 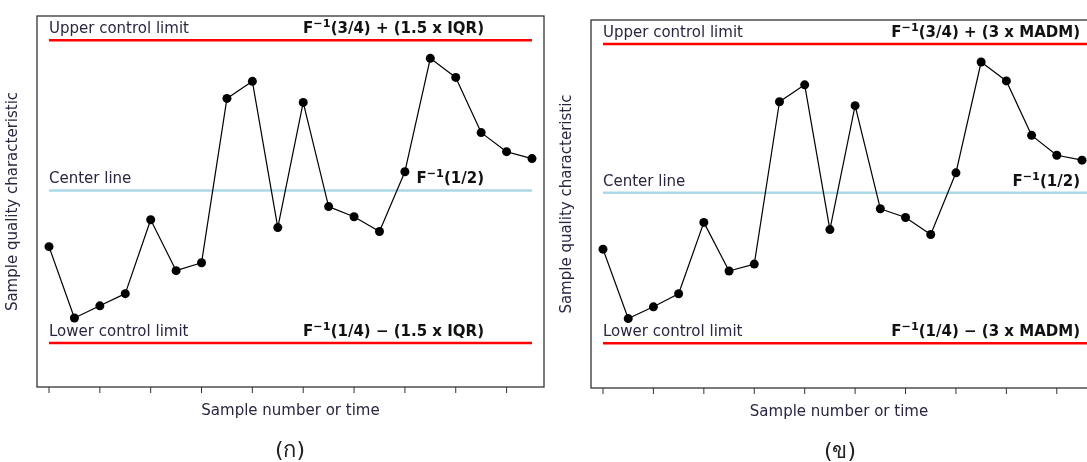 I want to click on annotation: F$^{−1}$(1/4) − (1.5 x IQR), so click(x=393, y=329).